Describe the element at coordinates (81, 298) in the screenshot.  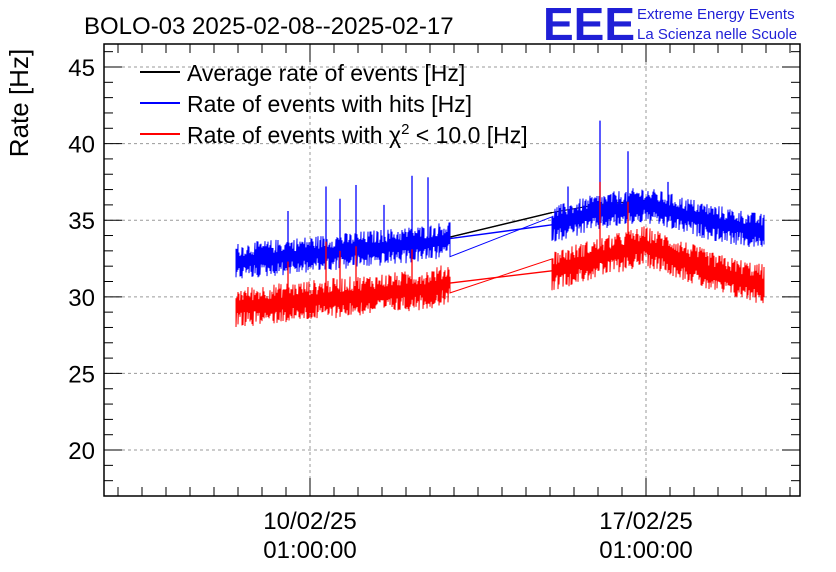
I see `y-tick-label: 30` at that location.